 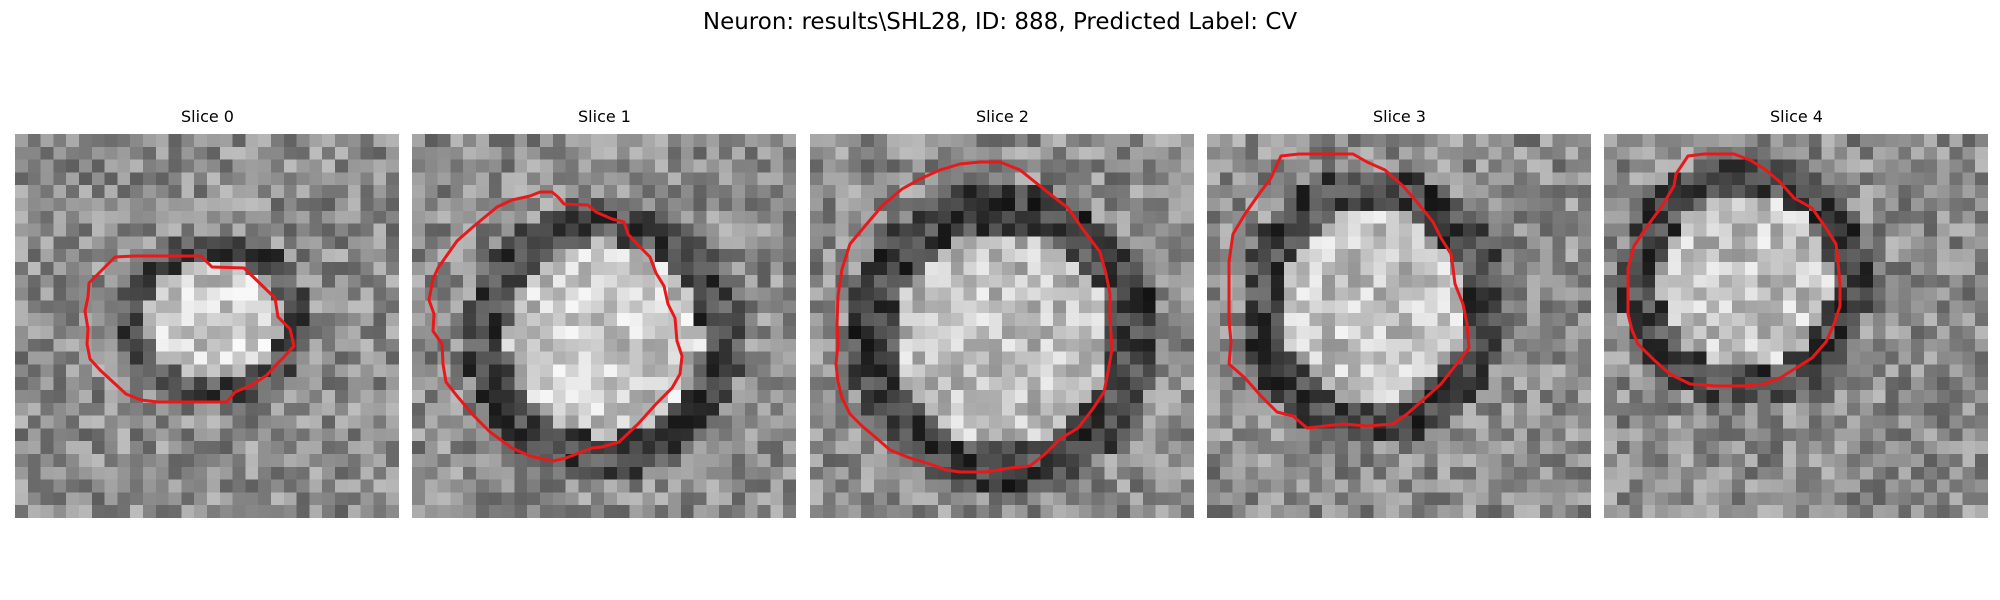 What do you see at coordinates (604, 116) in the screenshot?
I see `slice-title-1: Slice 1` at bounding box center [604, 116].